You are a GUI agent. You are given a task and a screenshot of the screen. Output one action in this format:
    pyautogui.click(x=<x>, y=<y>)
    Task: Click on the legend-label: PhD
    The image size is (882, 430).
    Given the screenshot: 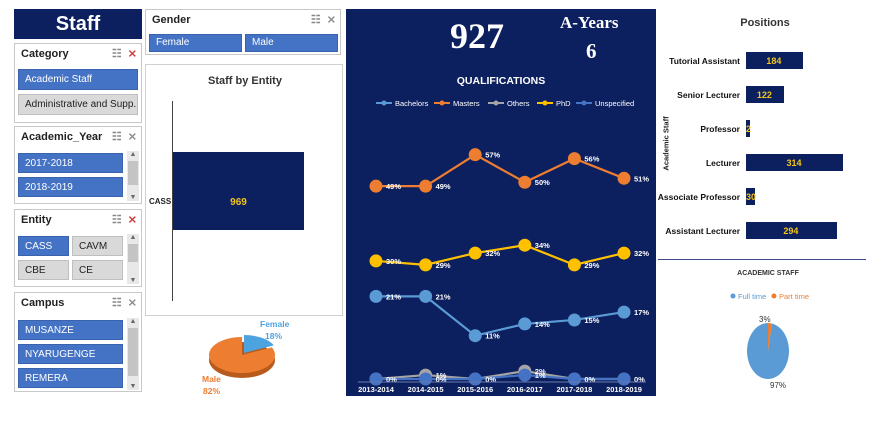 What is the action you would take?
    pyautogui.click(x=563, y=103)
    